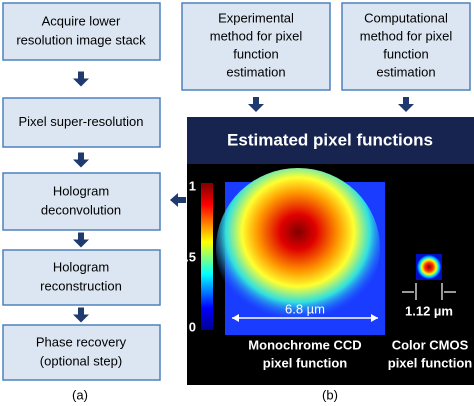 The width and height of the screenshot is (474, 406). What do you see at coordinates (429, 267) in the screenshot?
I see `cmos-blob` at bounding box center [429, 267].